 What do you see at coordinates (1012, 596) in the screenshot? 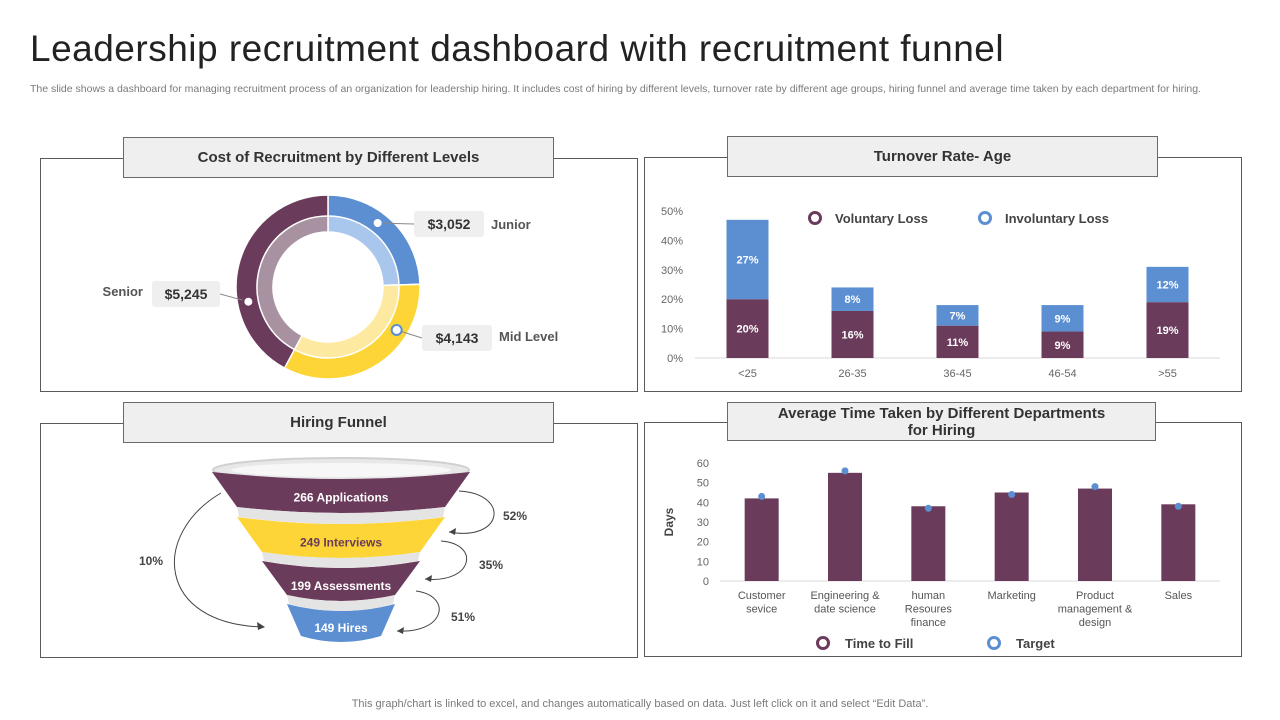
I see `time-xtick-label: Marketing` at bounding box center [1012, 596].